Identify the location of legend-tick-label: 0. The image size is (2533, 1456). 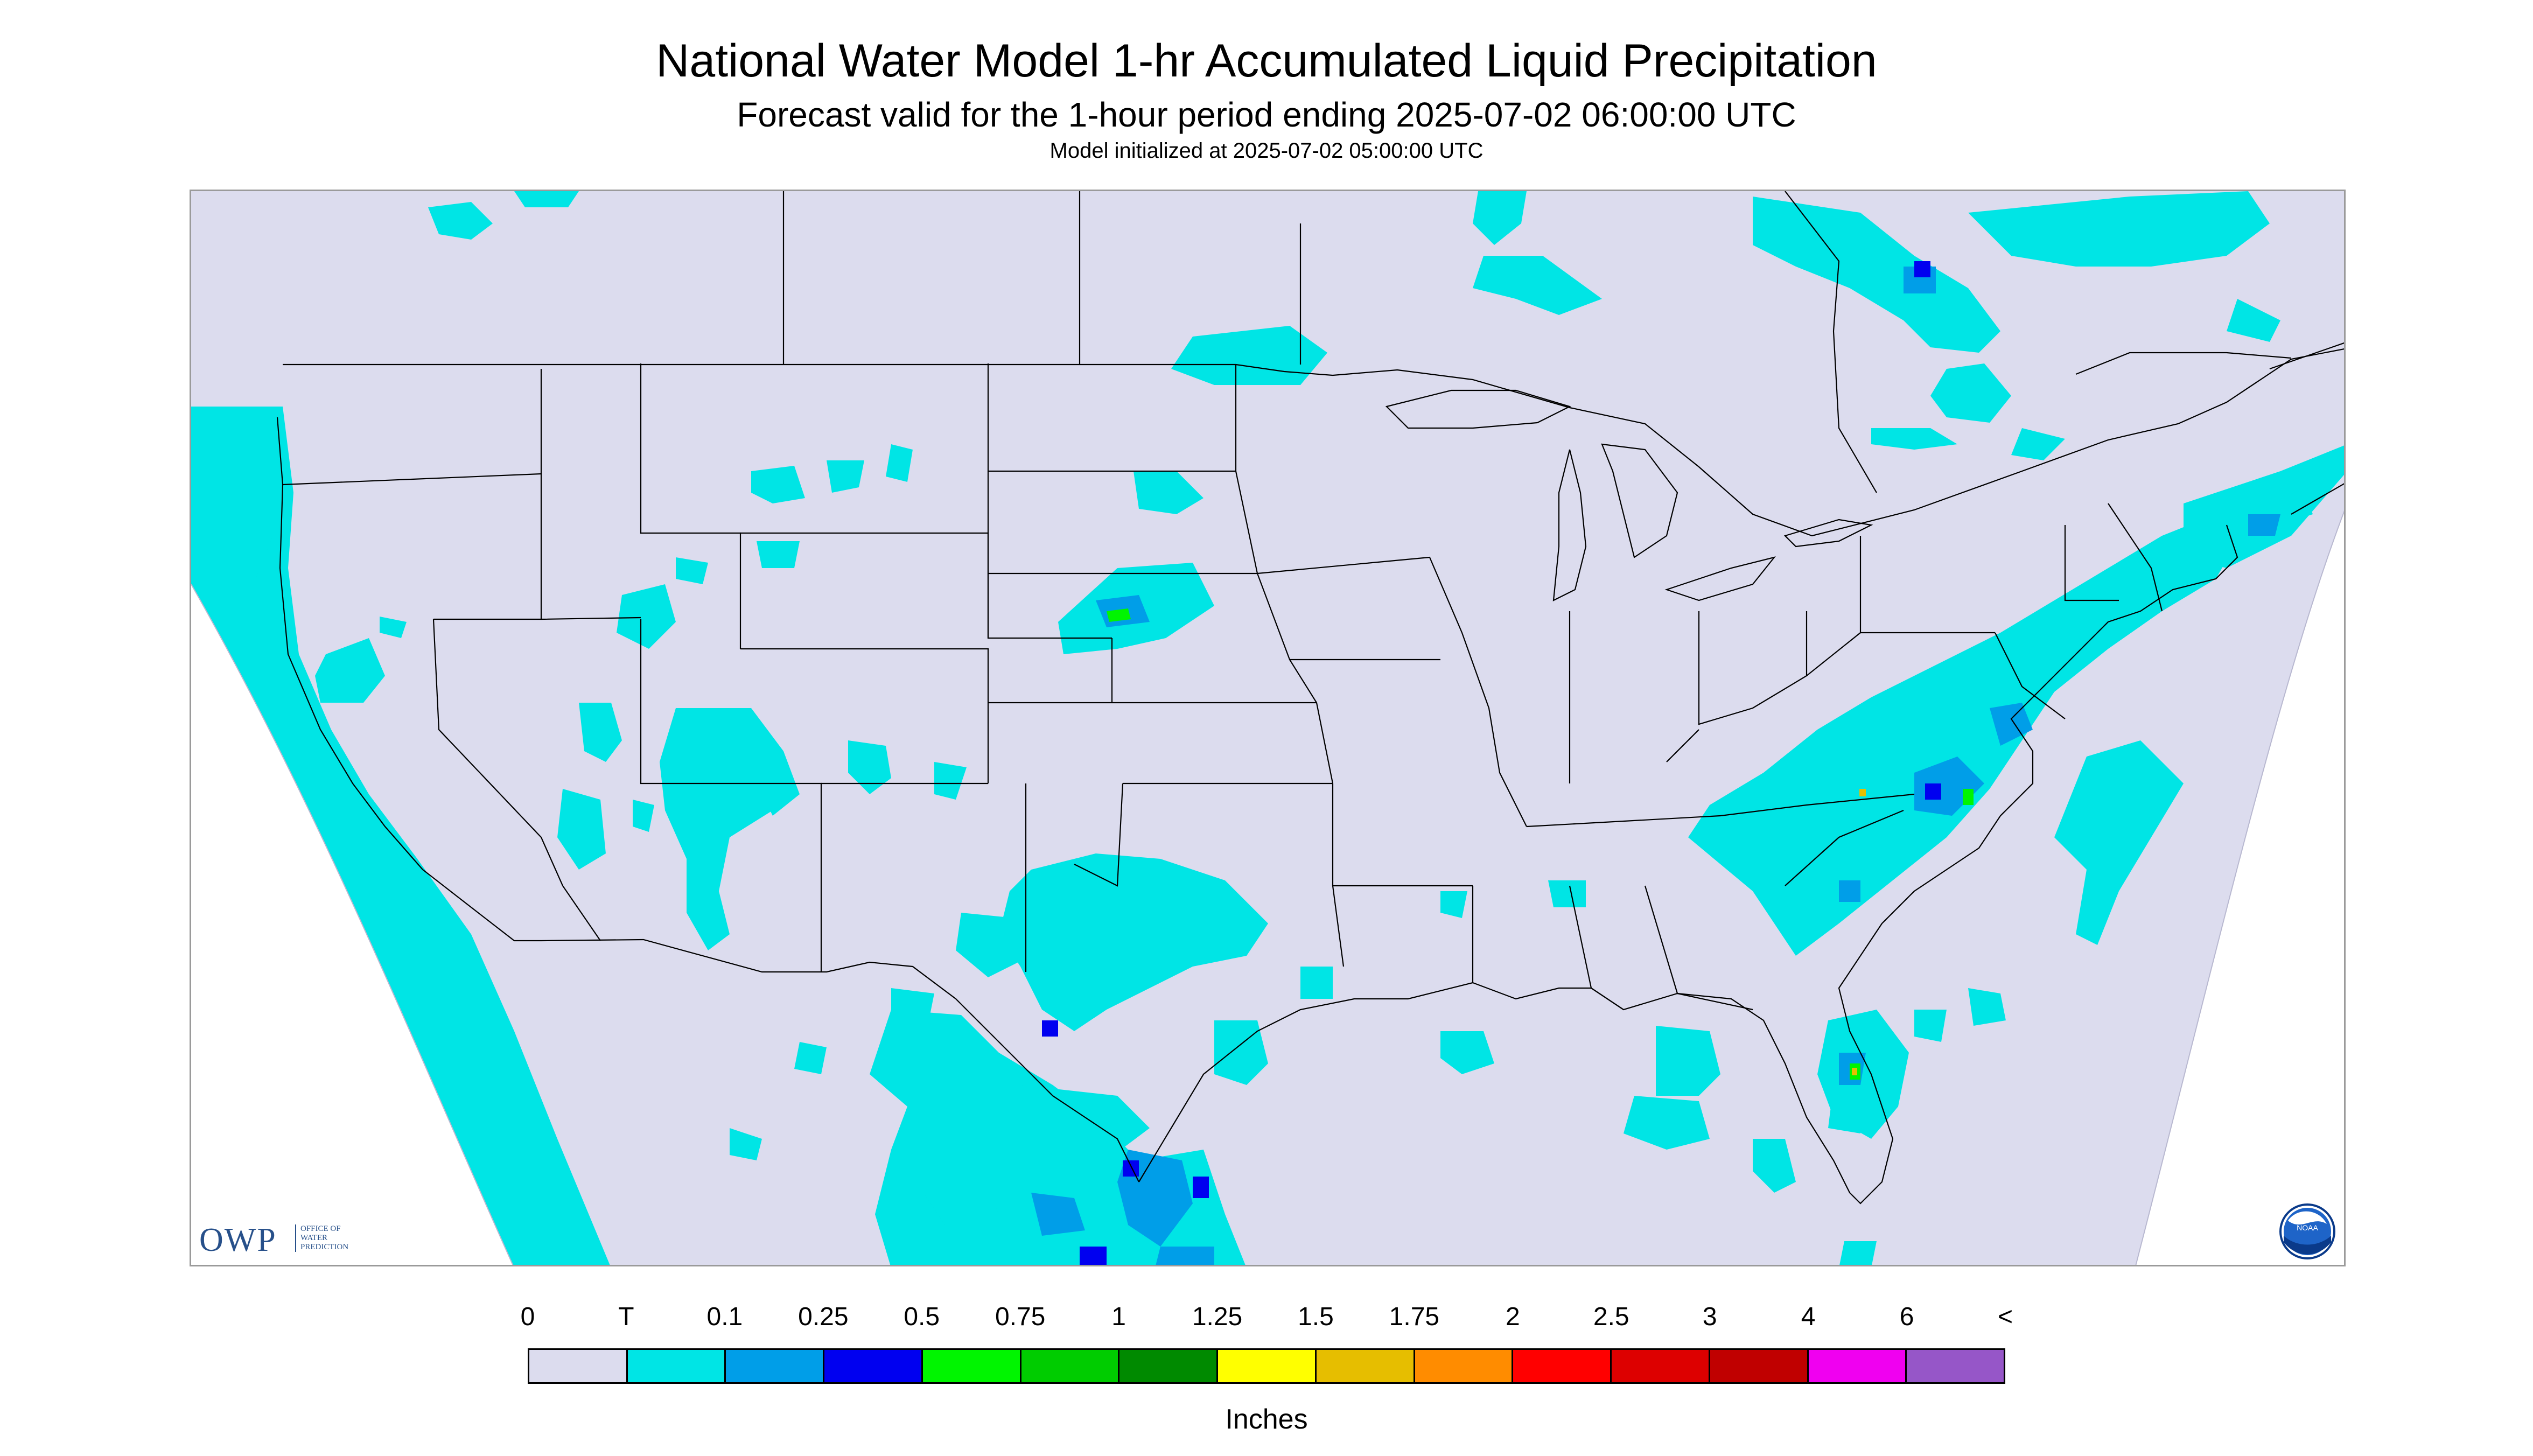
(527, 1317).